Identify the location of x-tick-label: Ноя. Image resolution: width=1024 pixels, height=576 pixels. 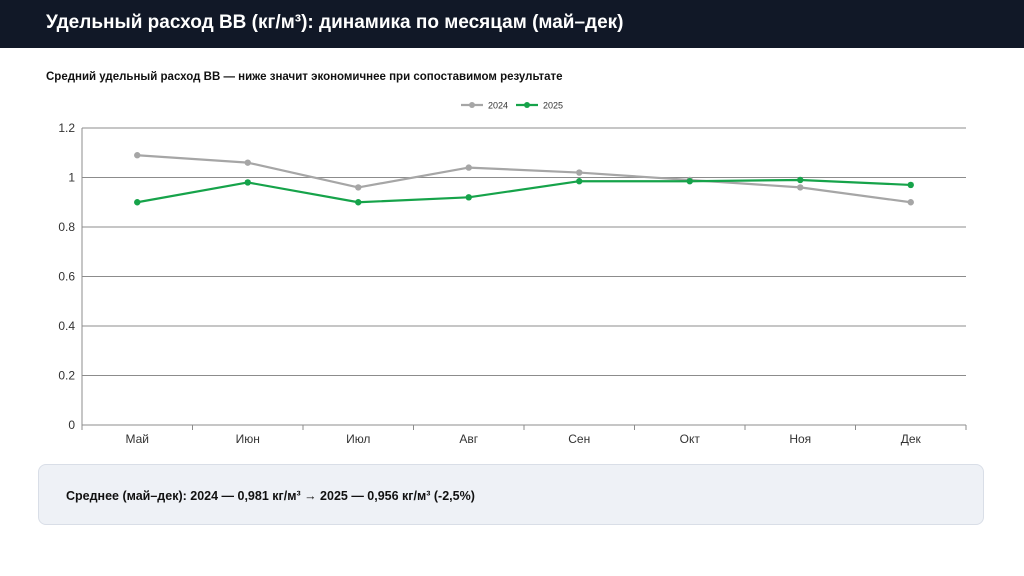
(800, 439).